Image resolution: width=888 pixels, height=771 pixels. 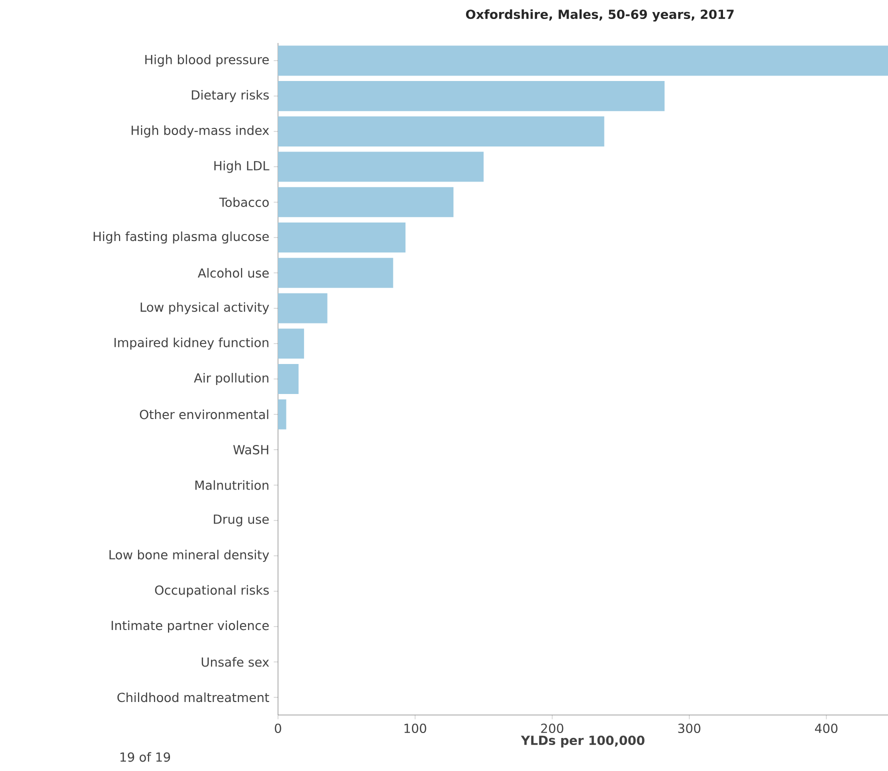 What do you see at coordinates (241, 520) in the screenshot?
I see `y-tick-label: Drug use` at bounding box center [241, 520].